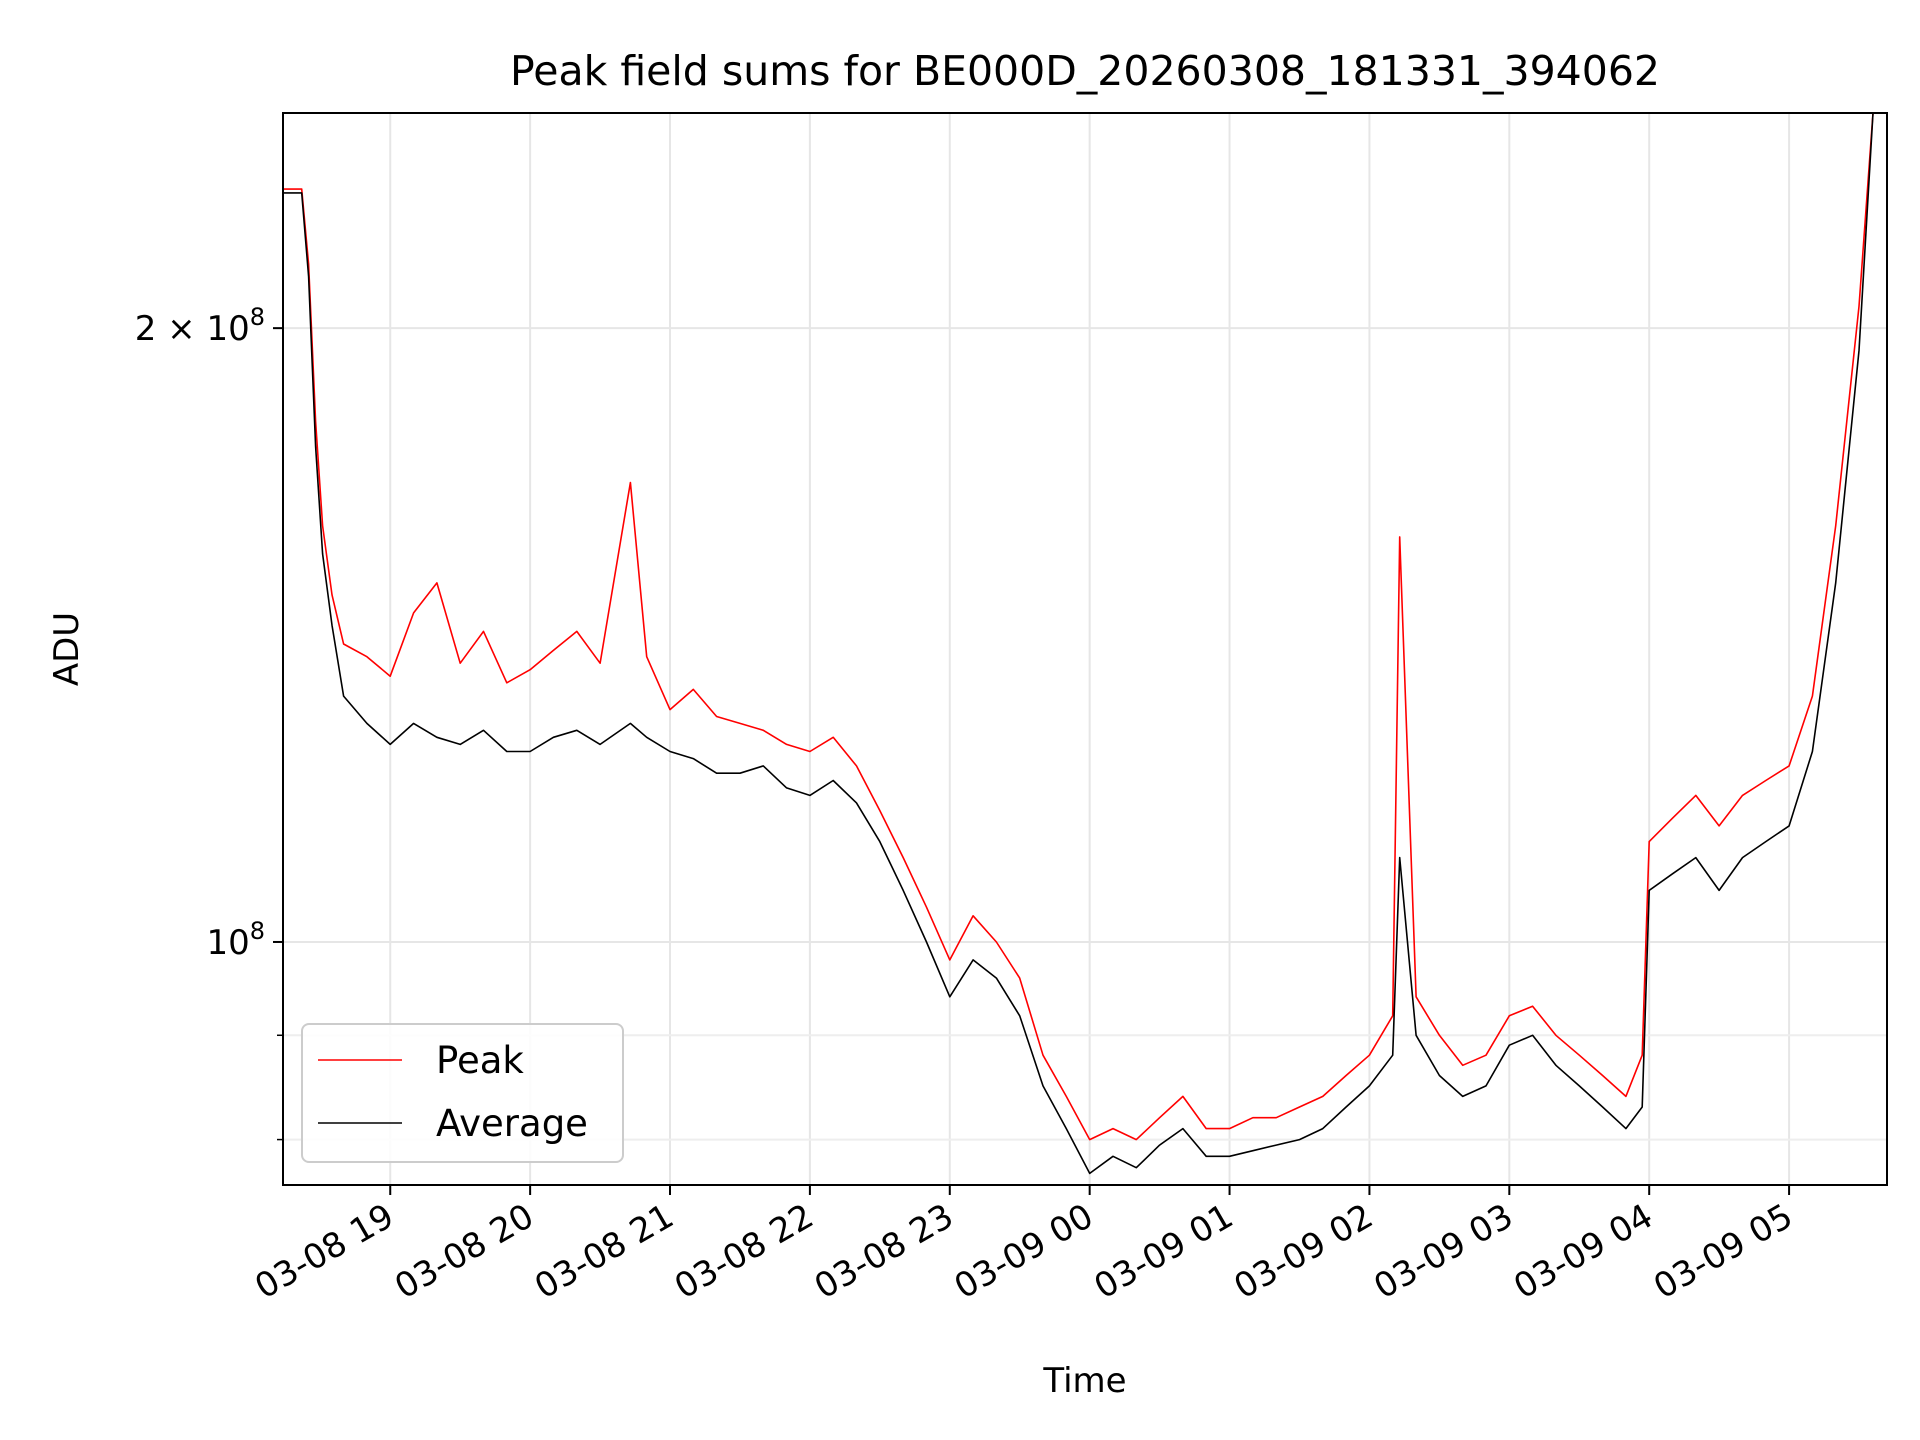 Image resolution: width=1920 pixels, height=1440 pixels. I want to click on x-tick-label: 03-09 05, so click(1723, 1251).